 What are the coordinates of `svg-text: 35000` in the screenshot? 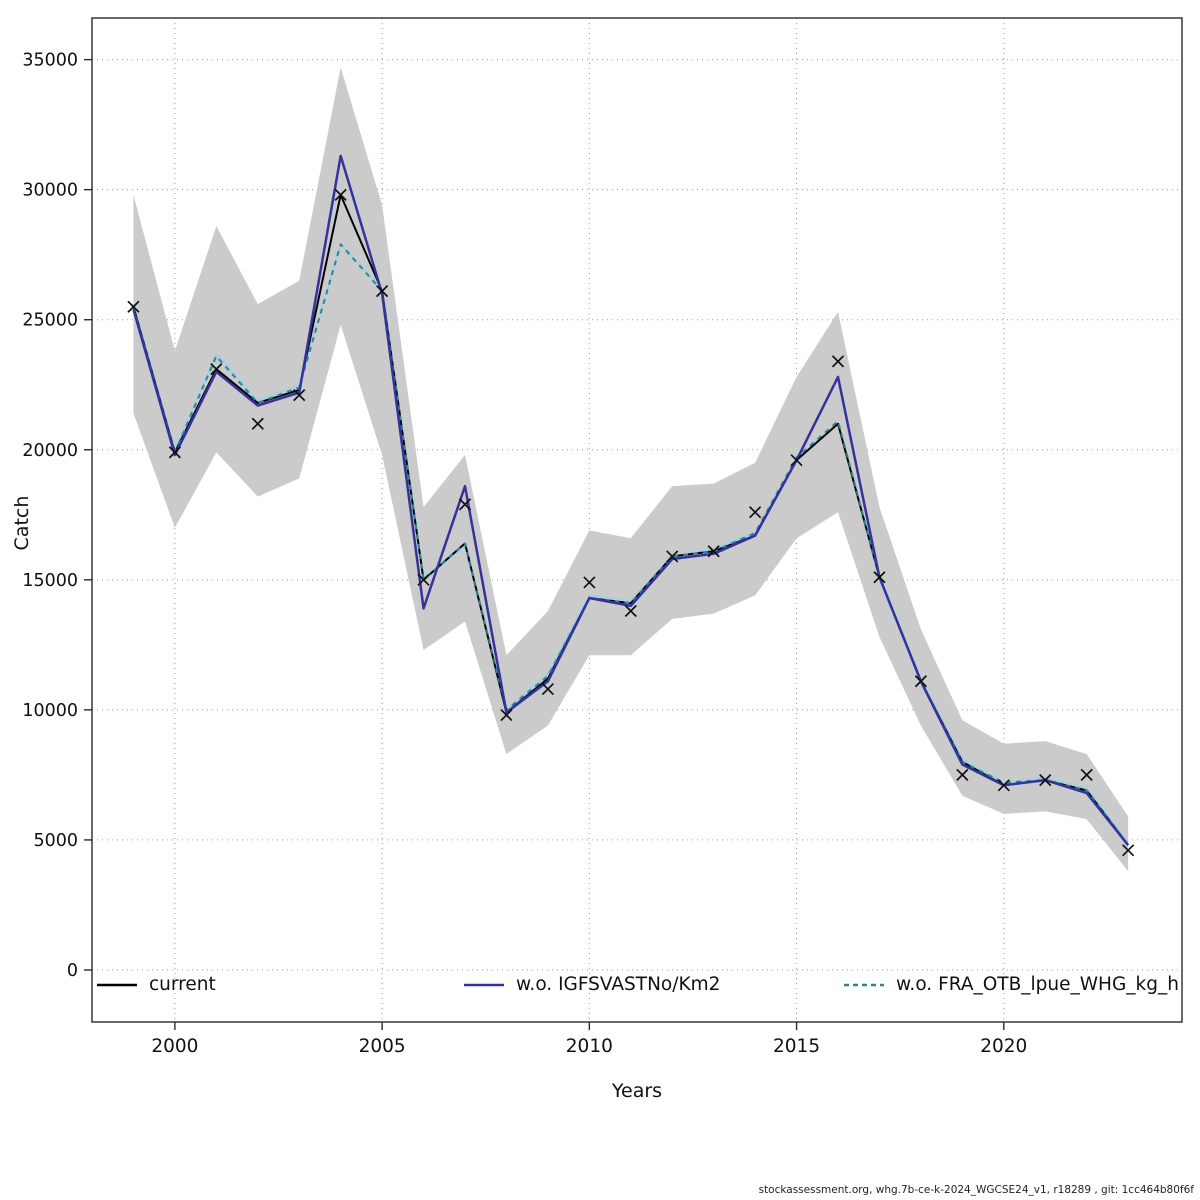 It's located at (50, 61).